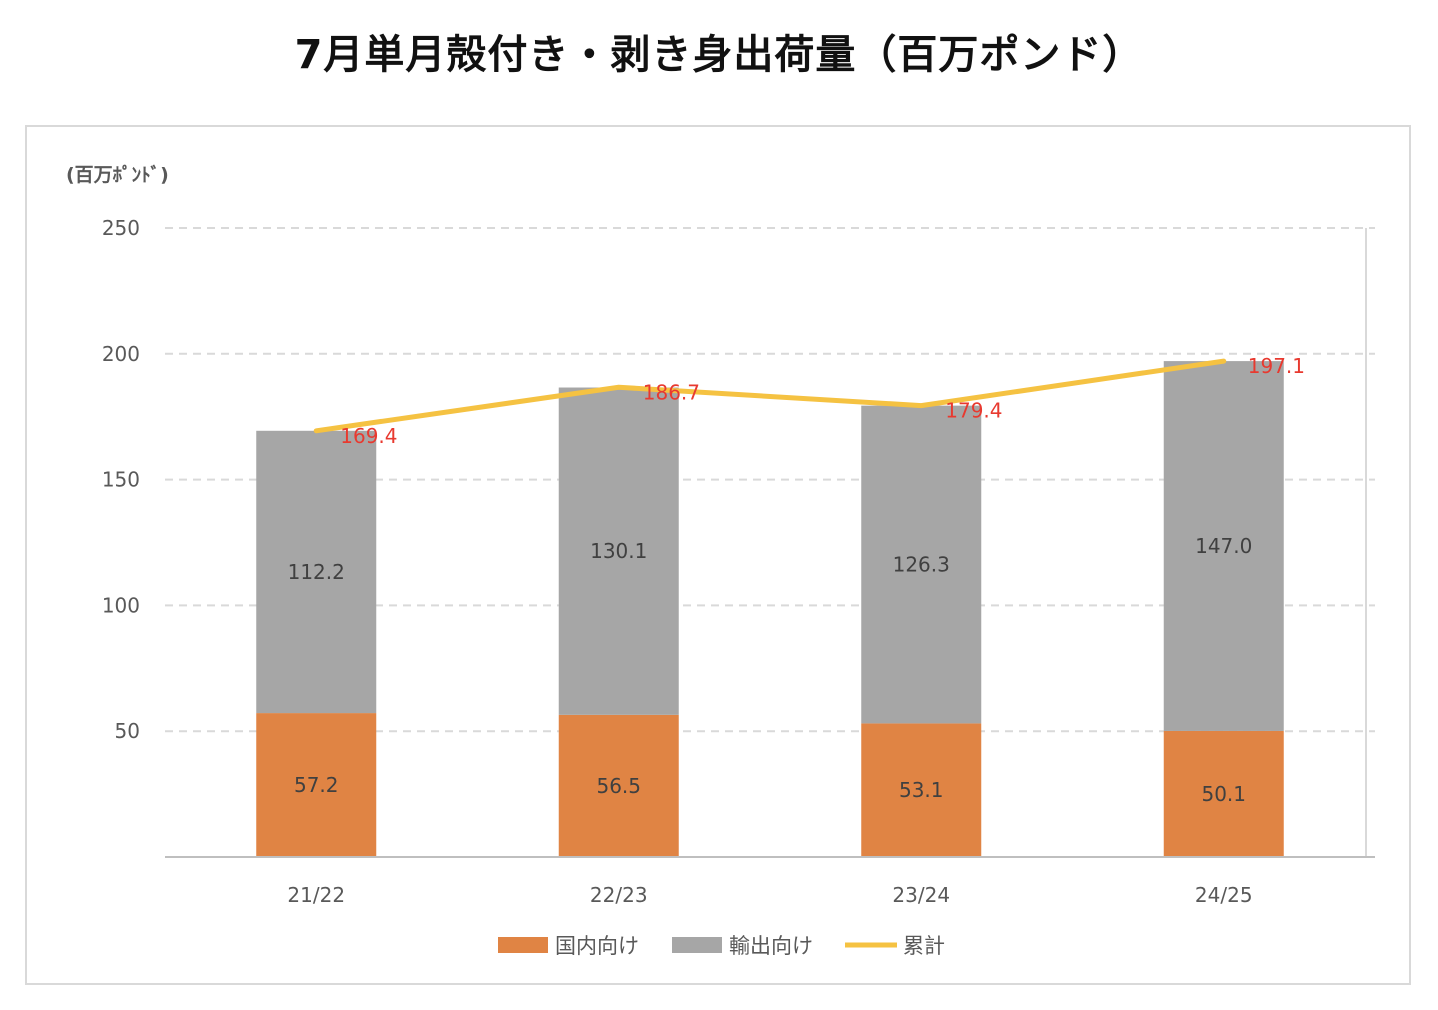 Image resolution: width=1438 pixels, height=1010 pixels. Describe the element at coordinates (121, 228) in the screenshot. I see `y-tick-label: 250` at that location.